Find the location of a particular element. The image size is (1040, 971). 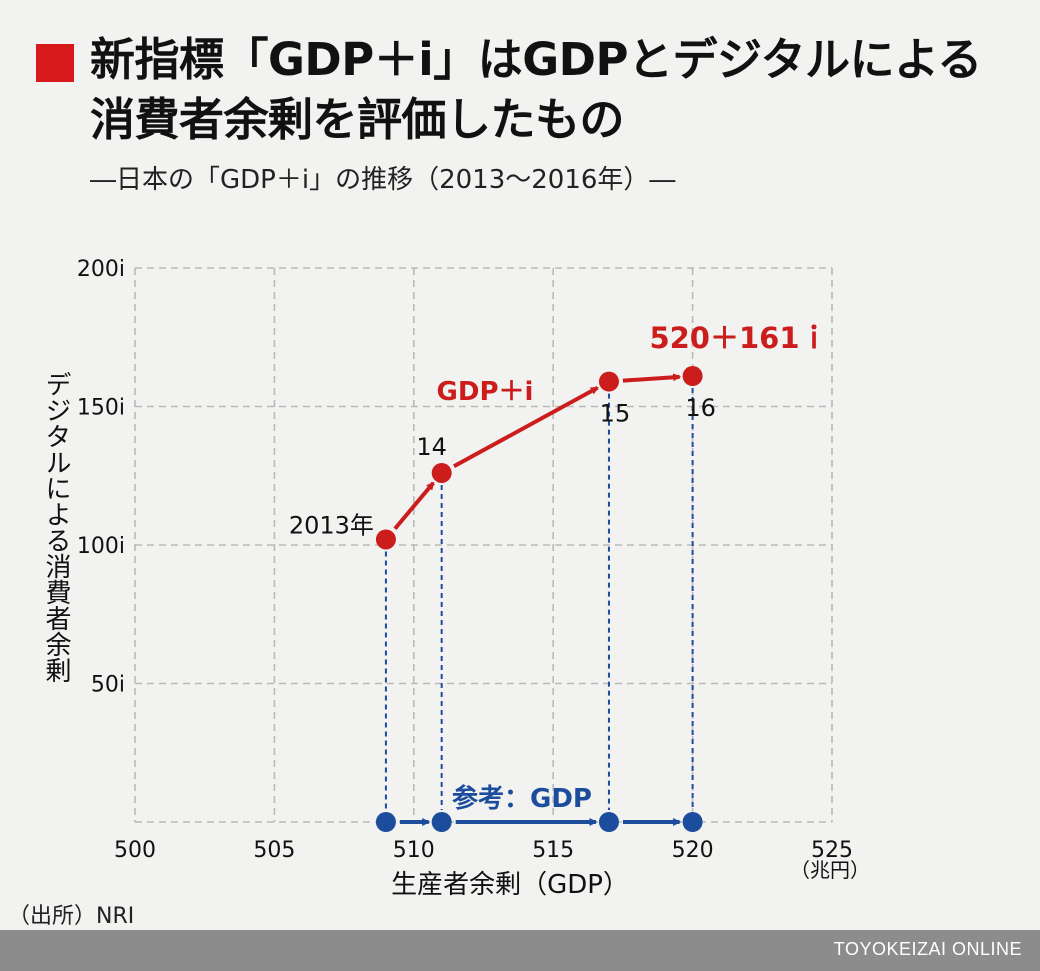

y-axis-title: デジタルによる消費者余剰 is located at coordinates (56, 527).